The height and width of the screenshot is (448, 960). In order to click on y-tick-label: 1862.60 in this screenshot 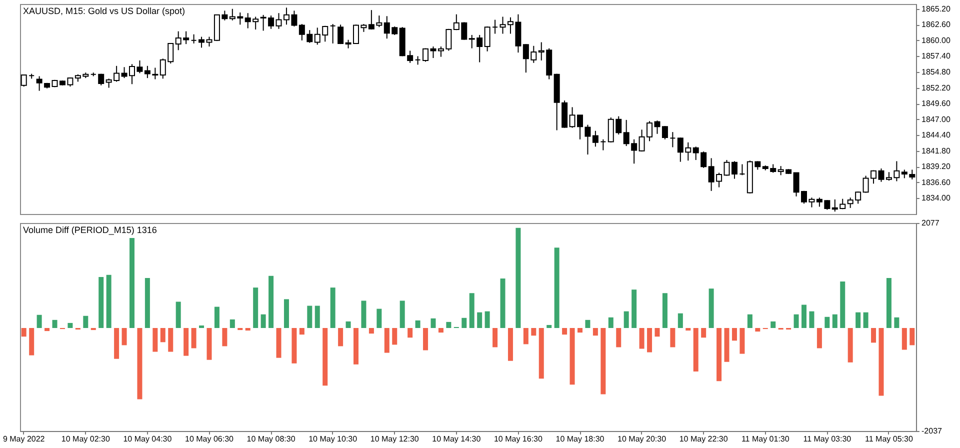, I will do `click(936, 25)`.